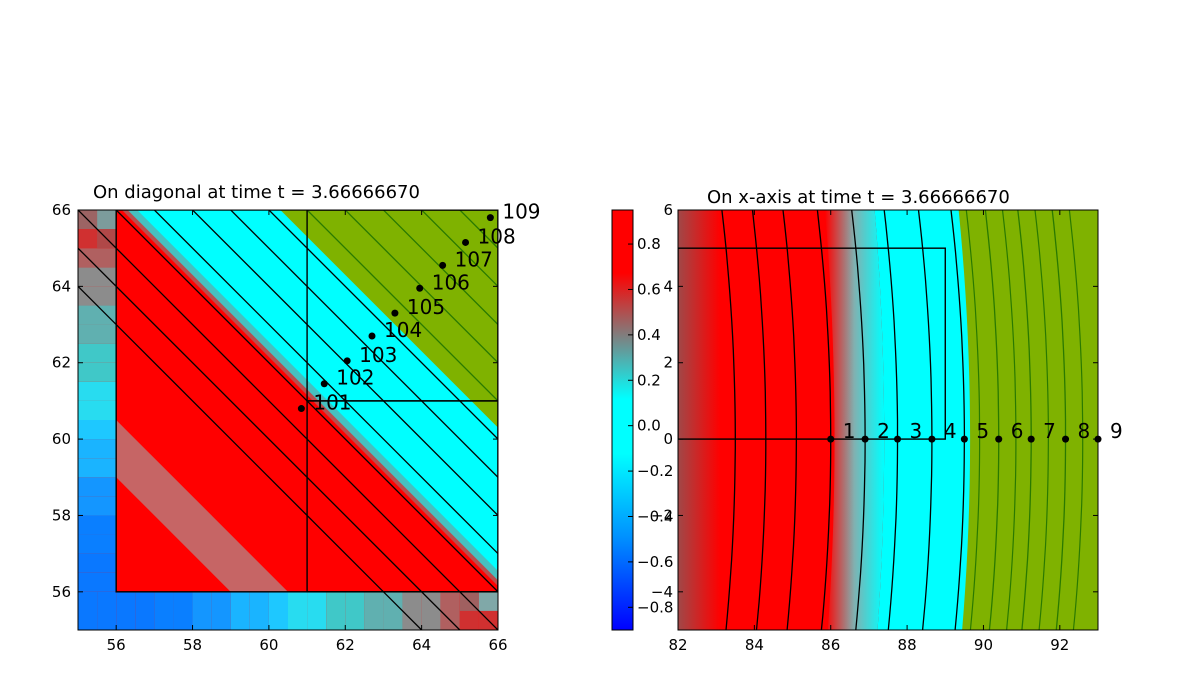 This screenshot has height=700, width=1200. Describe the element at coordinates (202, 506) in the screenshot. I see `cyan-strip` at that location.